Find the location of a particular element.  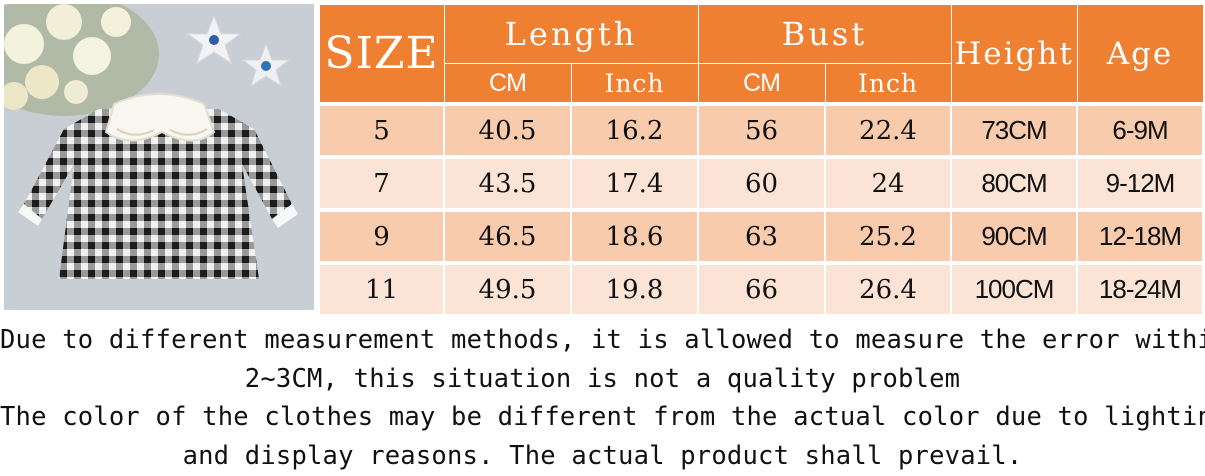

flowers is located at coordinates (81, 60).